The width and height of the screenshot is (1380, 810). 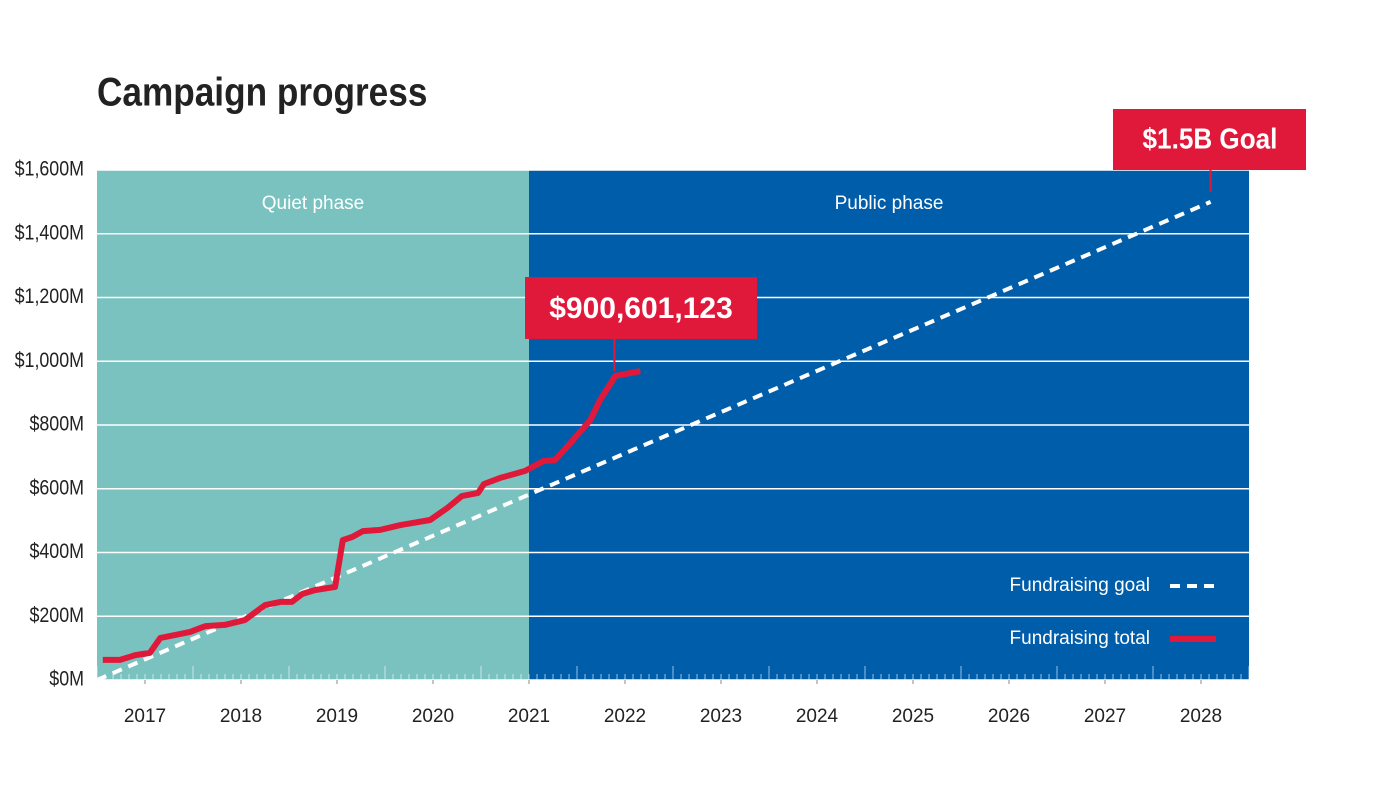 What do you see at coordinates (262, 91) in the screenshot?
I see `chart-title: Campaign progress` at bounding box center [262, 91].